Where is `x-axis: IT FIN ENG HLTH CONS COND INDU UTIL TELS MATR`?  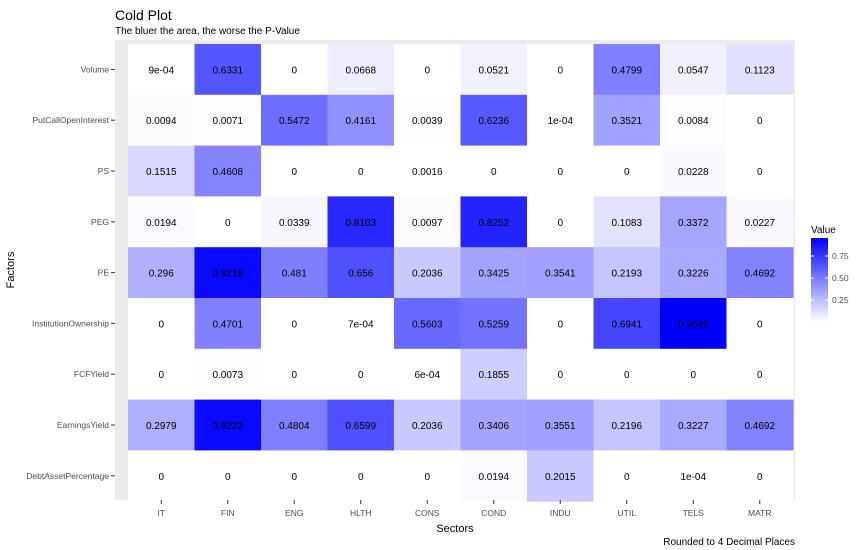 x-axis: IT FIN ENG HLTH CONS COND INDU UTIL TELS MATR is located at coordinates (464, 509).